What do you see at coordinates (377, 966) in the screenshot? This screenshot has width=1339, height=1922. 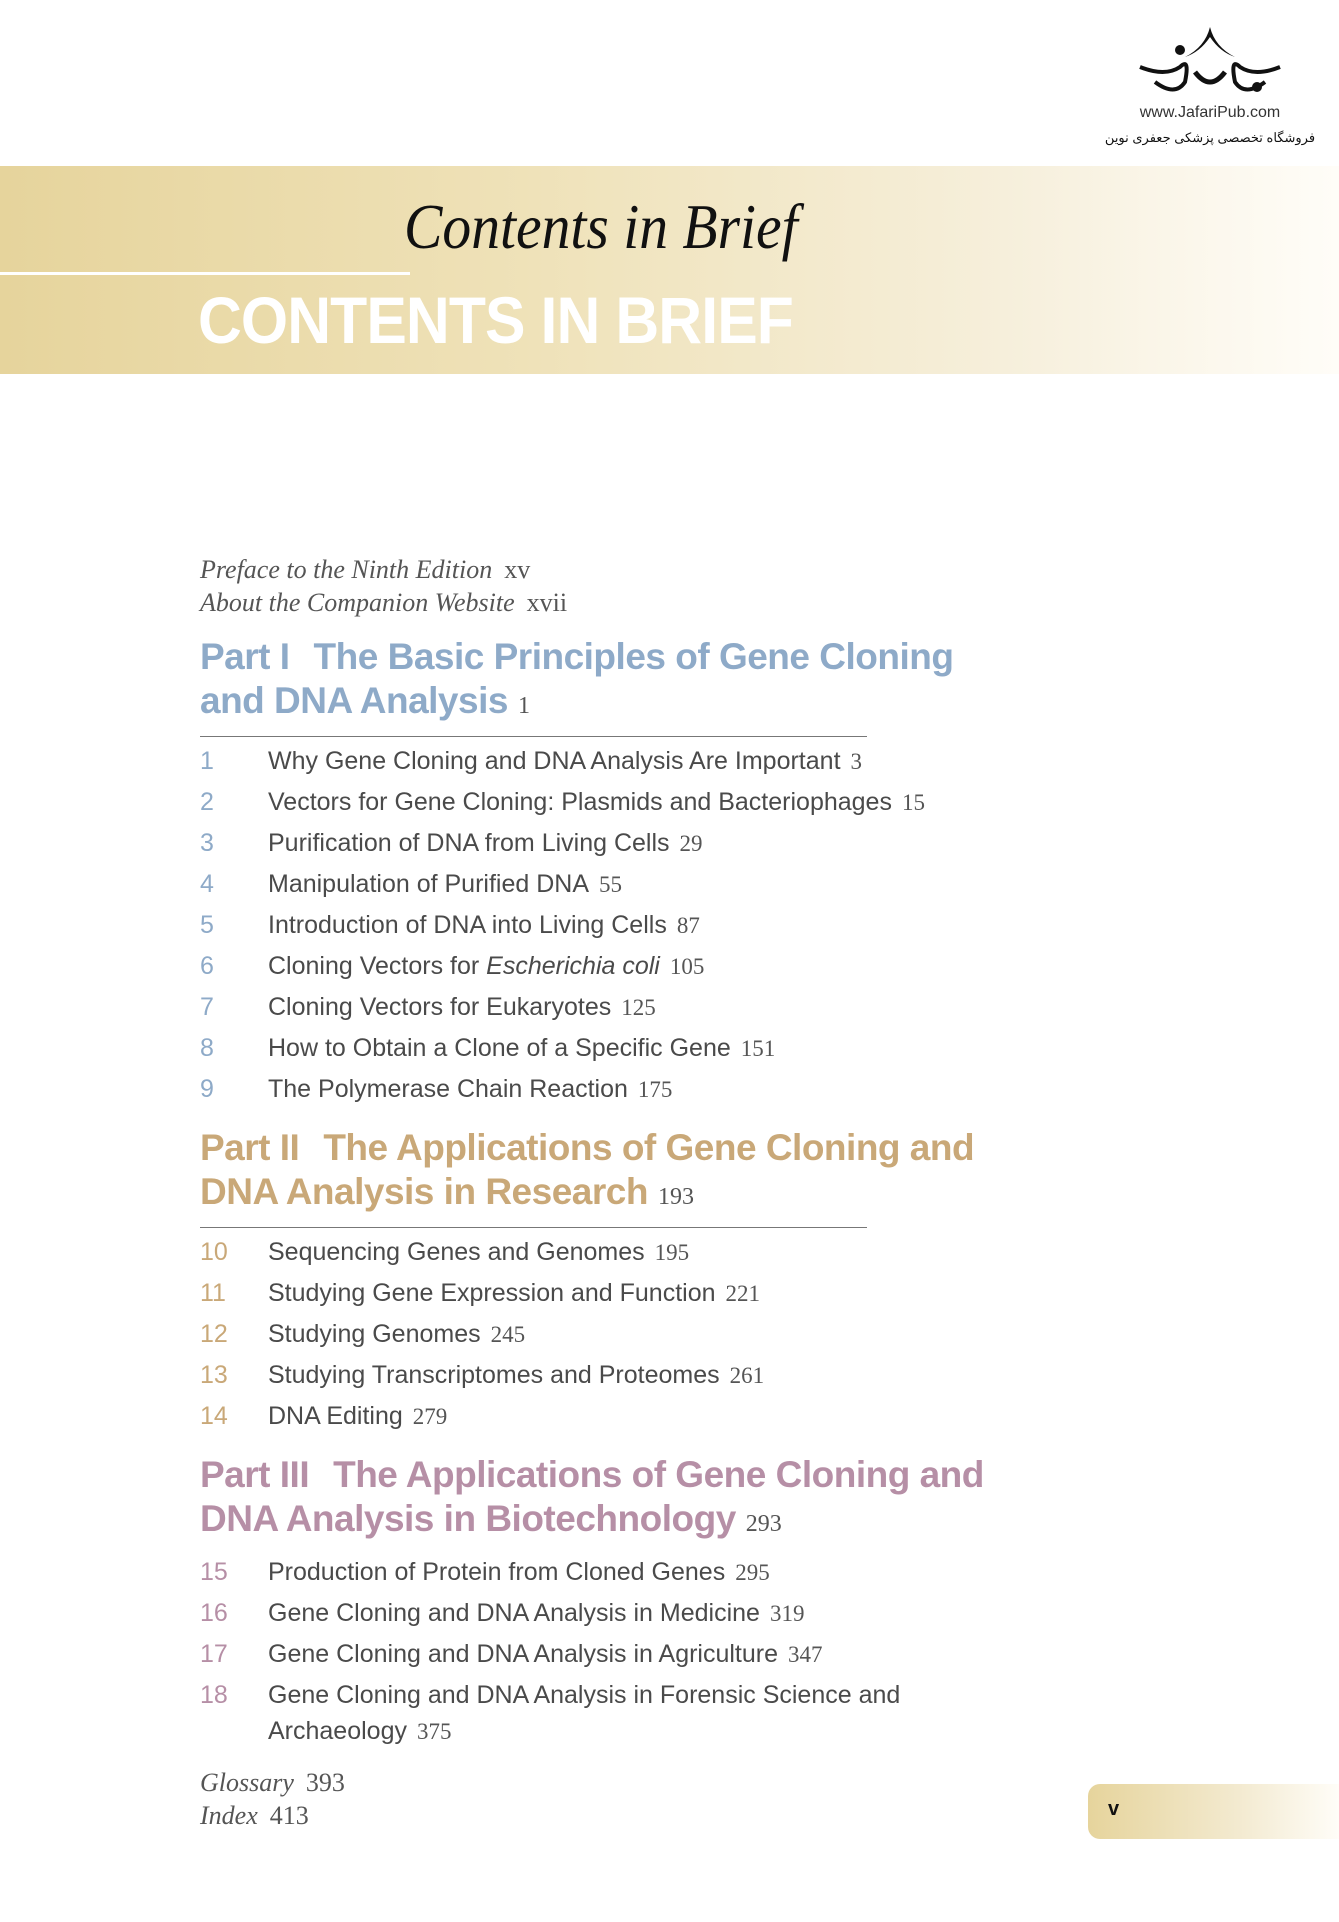 I see `chapter-title: Cloning Vectors for` at bounding box center [377, 966].